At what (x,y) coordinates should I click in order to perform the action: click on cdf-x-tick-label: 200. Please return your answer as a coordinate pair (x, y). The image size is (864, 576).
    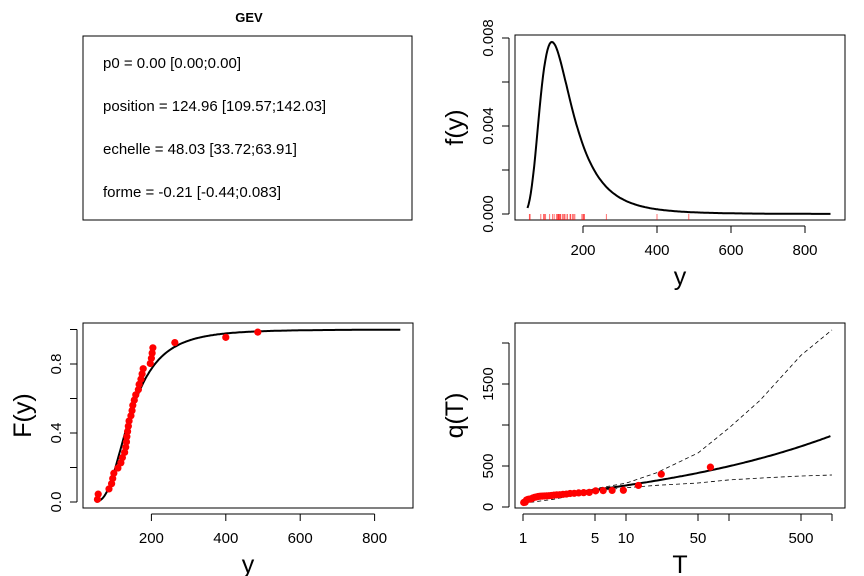
    Looking at the image, I should click on (151, 538).